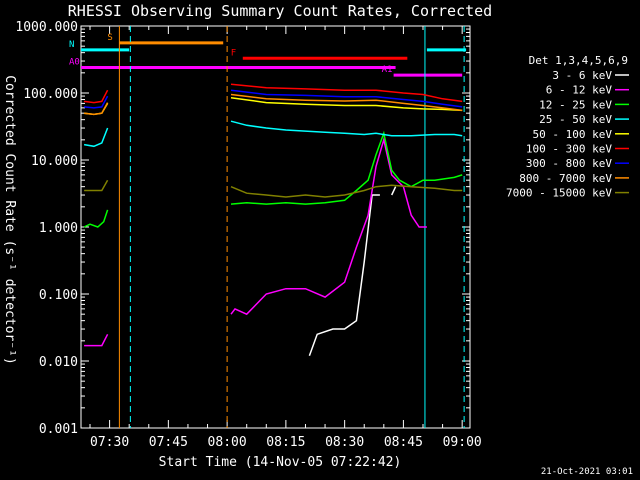 The height and width of the screenshot is (480, 640). Describe the element at coordinates (54, 161) in the screenshot. I see `y-tick-label: 10.000` at that location.